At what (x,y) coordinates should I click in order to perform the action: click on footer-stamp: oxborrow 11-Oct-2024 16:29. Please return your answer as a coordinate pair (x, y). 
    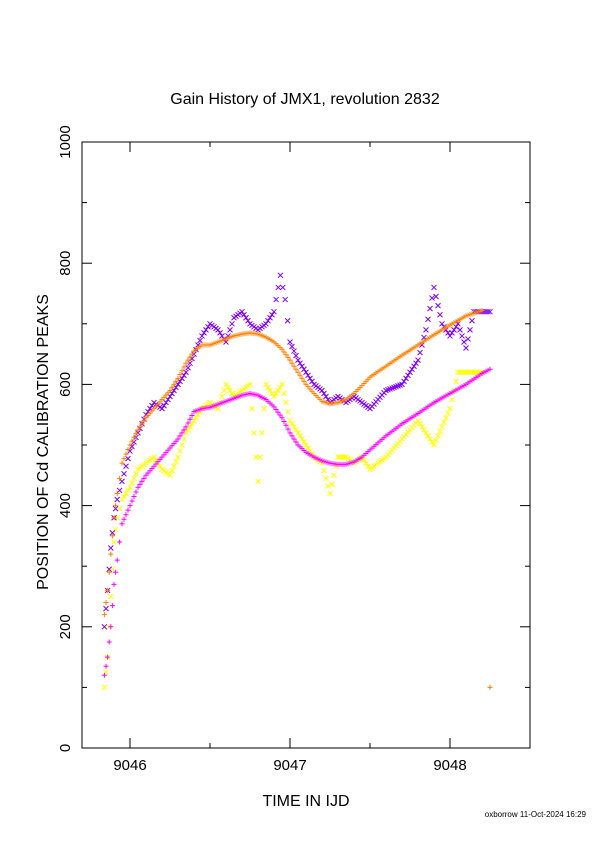
    Looking at the image, I should click on (536, 814).